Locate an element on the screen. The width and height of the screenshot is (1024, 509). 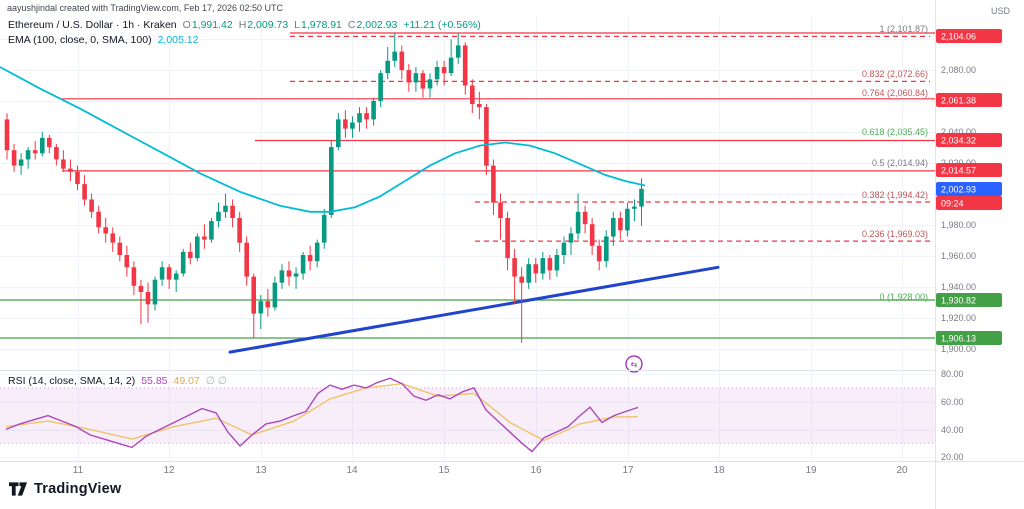
time-axis is located at coordinates (512, 470).